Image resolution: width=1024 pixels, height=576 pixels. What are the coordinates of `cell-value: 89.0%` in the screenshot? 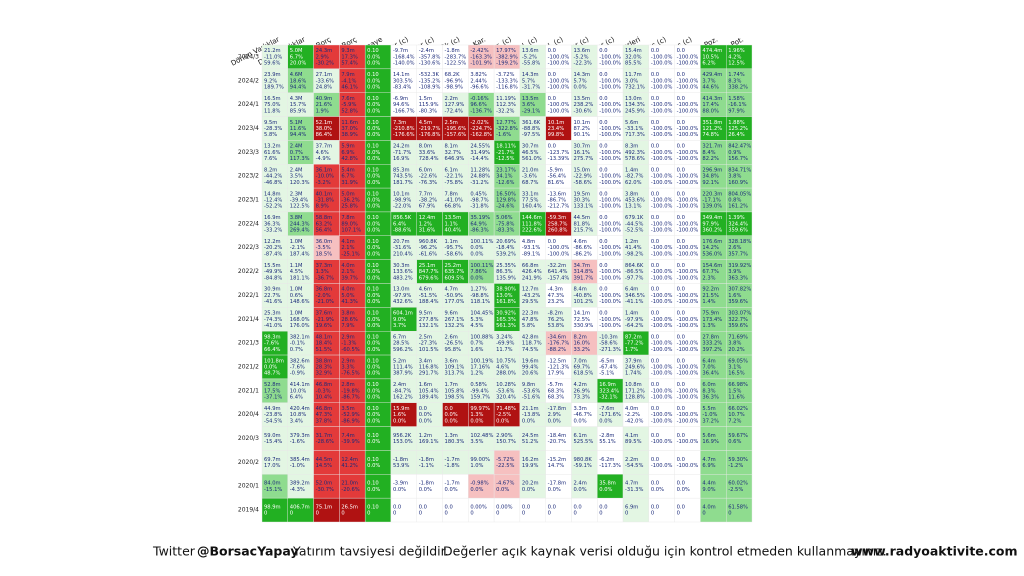 It's located at (349, 224).